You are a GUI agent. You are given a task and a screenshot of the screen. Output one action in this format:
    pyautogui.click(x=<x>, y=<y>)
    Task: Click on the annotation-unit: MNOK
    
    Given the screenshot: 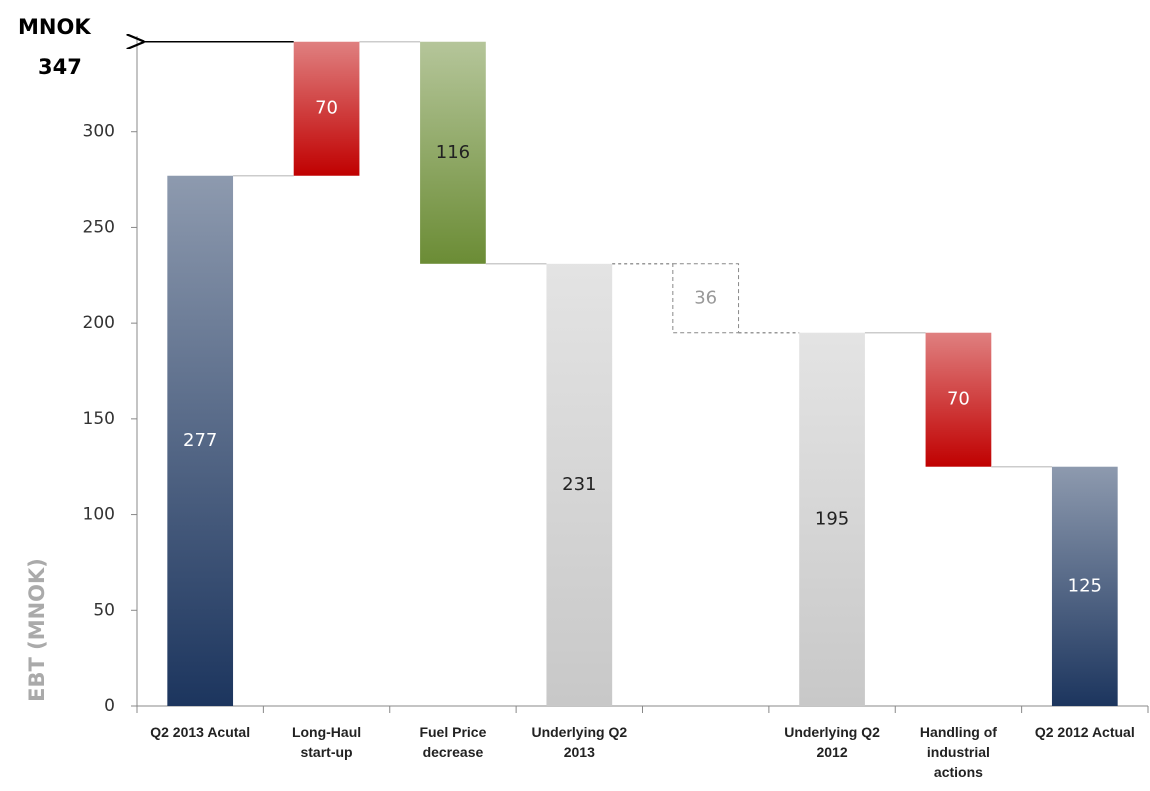 What is the action you would take?
    pyautogui.click(x=54, y=27)
    